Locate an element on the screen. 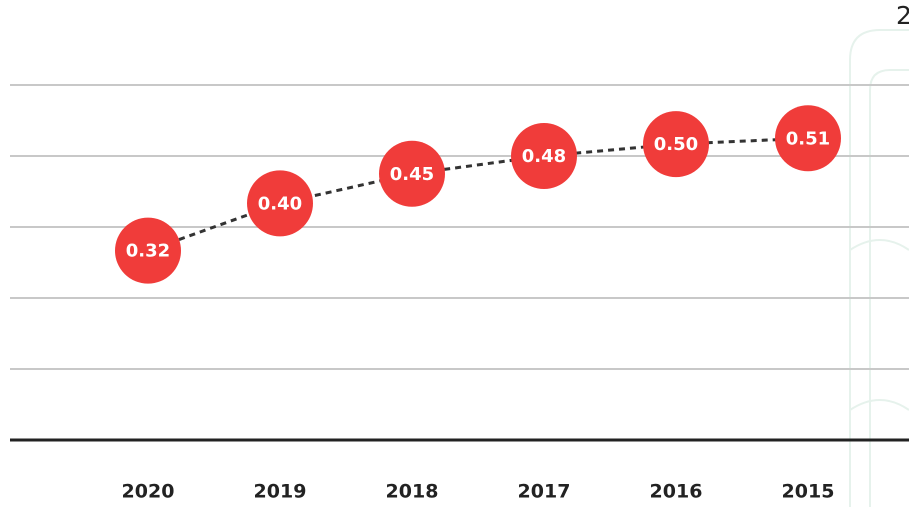 Image resolution: width=909 pixels, height=507 pixels. value-label: 0.50 is located at coordinates (676, 144).